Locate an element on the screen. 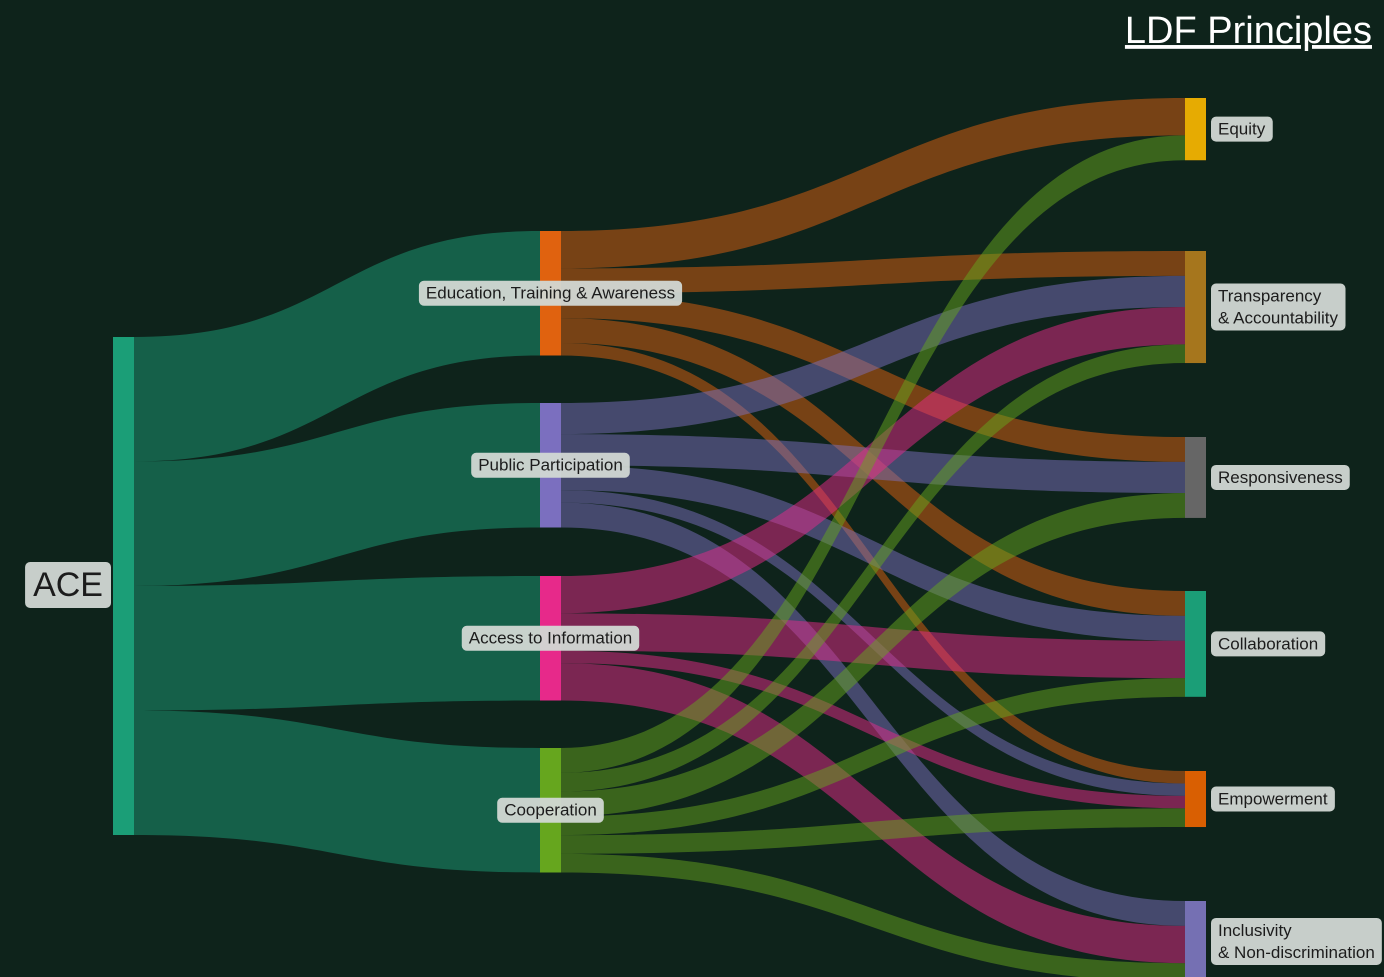  node-label: Access to Information is located at coordinates (550, 638).